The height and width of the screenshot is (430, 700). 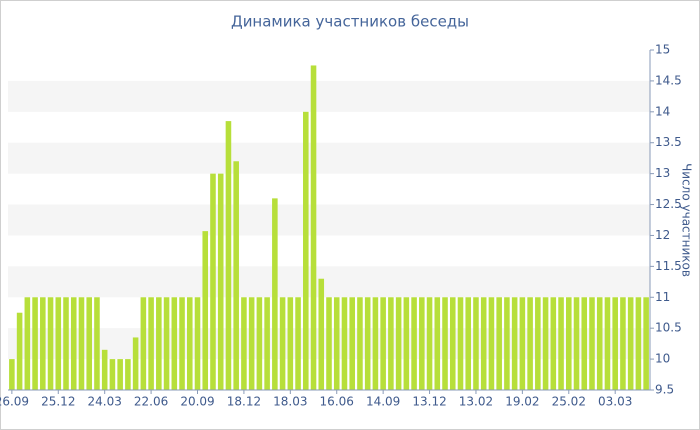 I want to click on x-tick-label: 13.02, so click(x=476, y=402).